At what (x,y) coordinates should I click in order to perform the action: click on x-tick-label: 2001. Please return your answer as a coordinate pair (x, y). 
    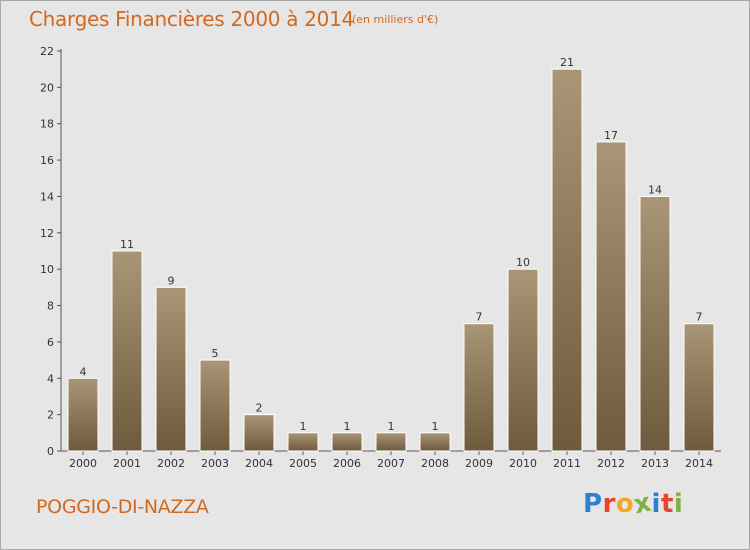
    Looking at the image, I should click on (127, 463).